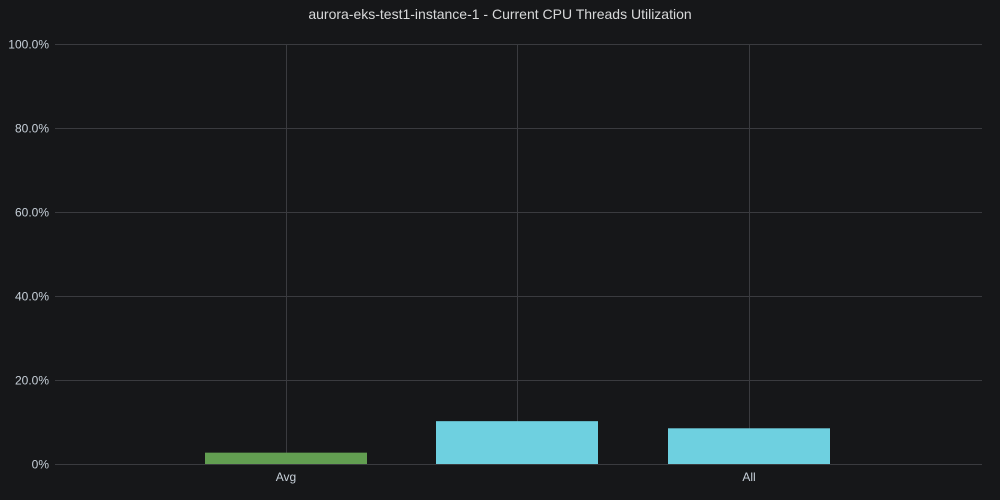 This screenshot has width=1000, height=500. I want to click on x-axis: Avg All, so click(516, 477).